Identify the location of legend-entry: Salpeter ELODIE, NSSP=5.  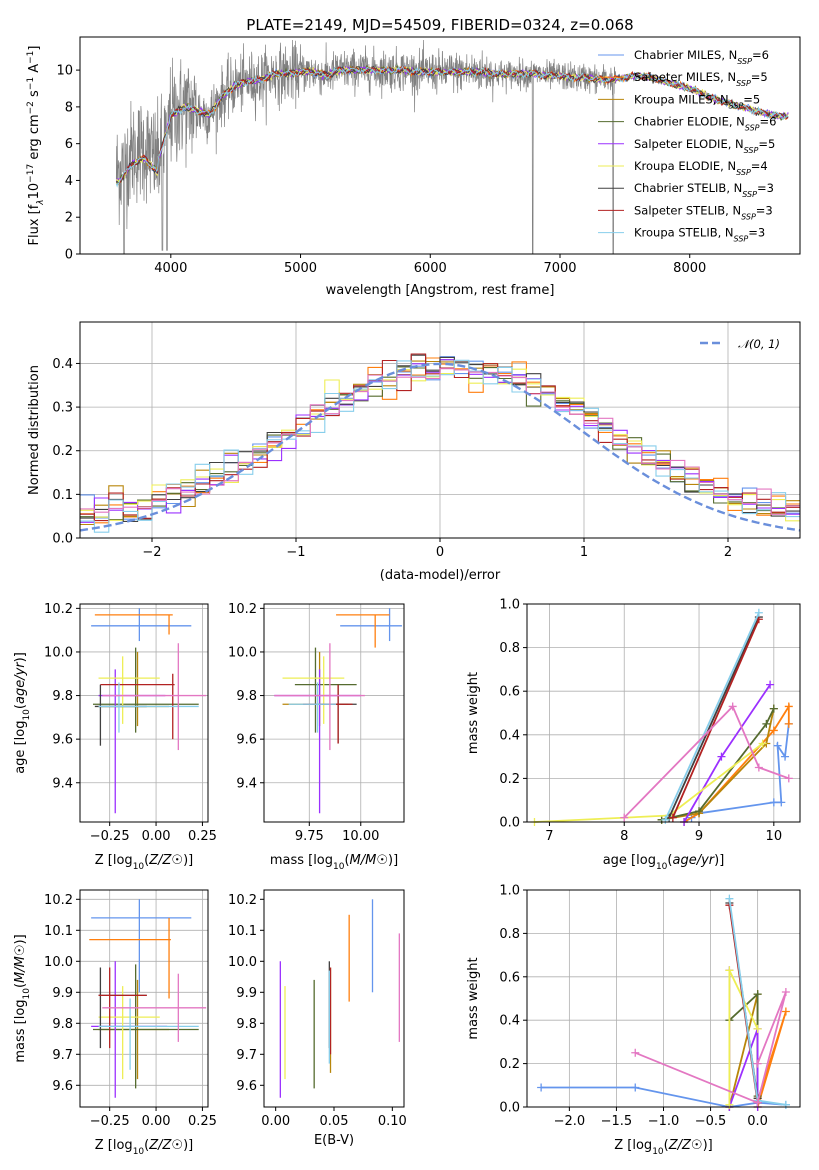
(704, 146).